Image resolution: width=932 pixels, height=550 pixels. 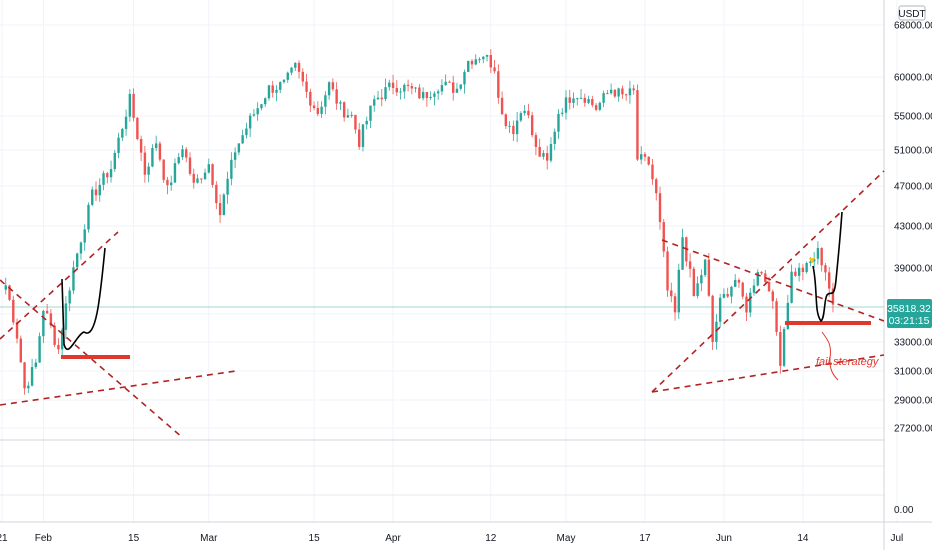 What do you see at coordinates (909, 309) in the screenshot?
I see `last-price-value: 35818.32` at bounding box center [909, 309].